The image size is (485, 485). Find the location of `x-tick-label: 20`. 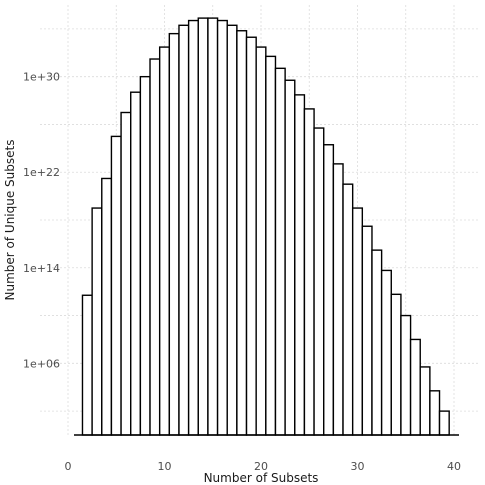

x-tick-label: 20 is located at coordinates (261, 466).